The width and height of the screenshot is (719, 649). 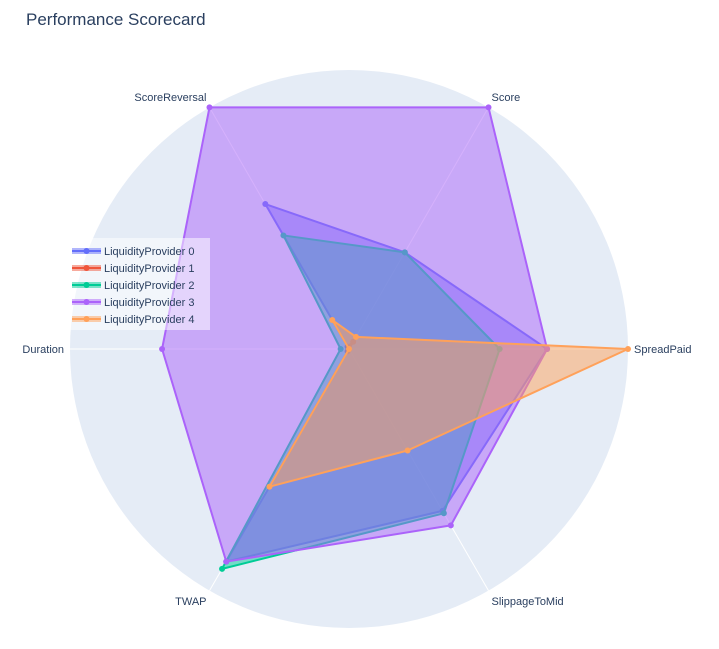 What do you see at coordinates (149, 320) in the screenshot?
I see `legend-label-4: LiquidityProvider 4` at bounding box center [149, 320].